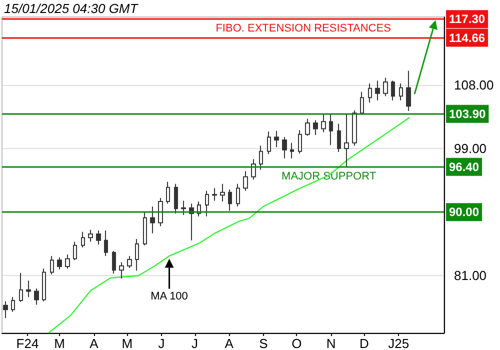 Image resolution: width=500 pixels, height=350 pixels. What do you see at coordinates (467, 113) in the screenshot?
I see `ref-line-label: 103.90` at bounding box center [467, 113].